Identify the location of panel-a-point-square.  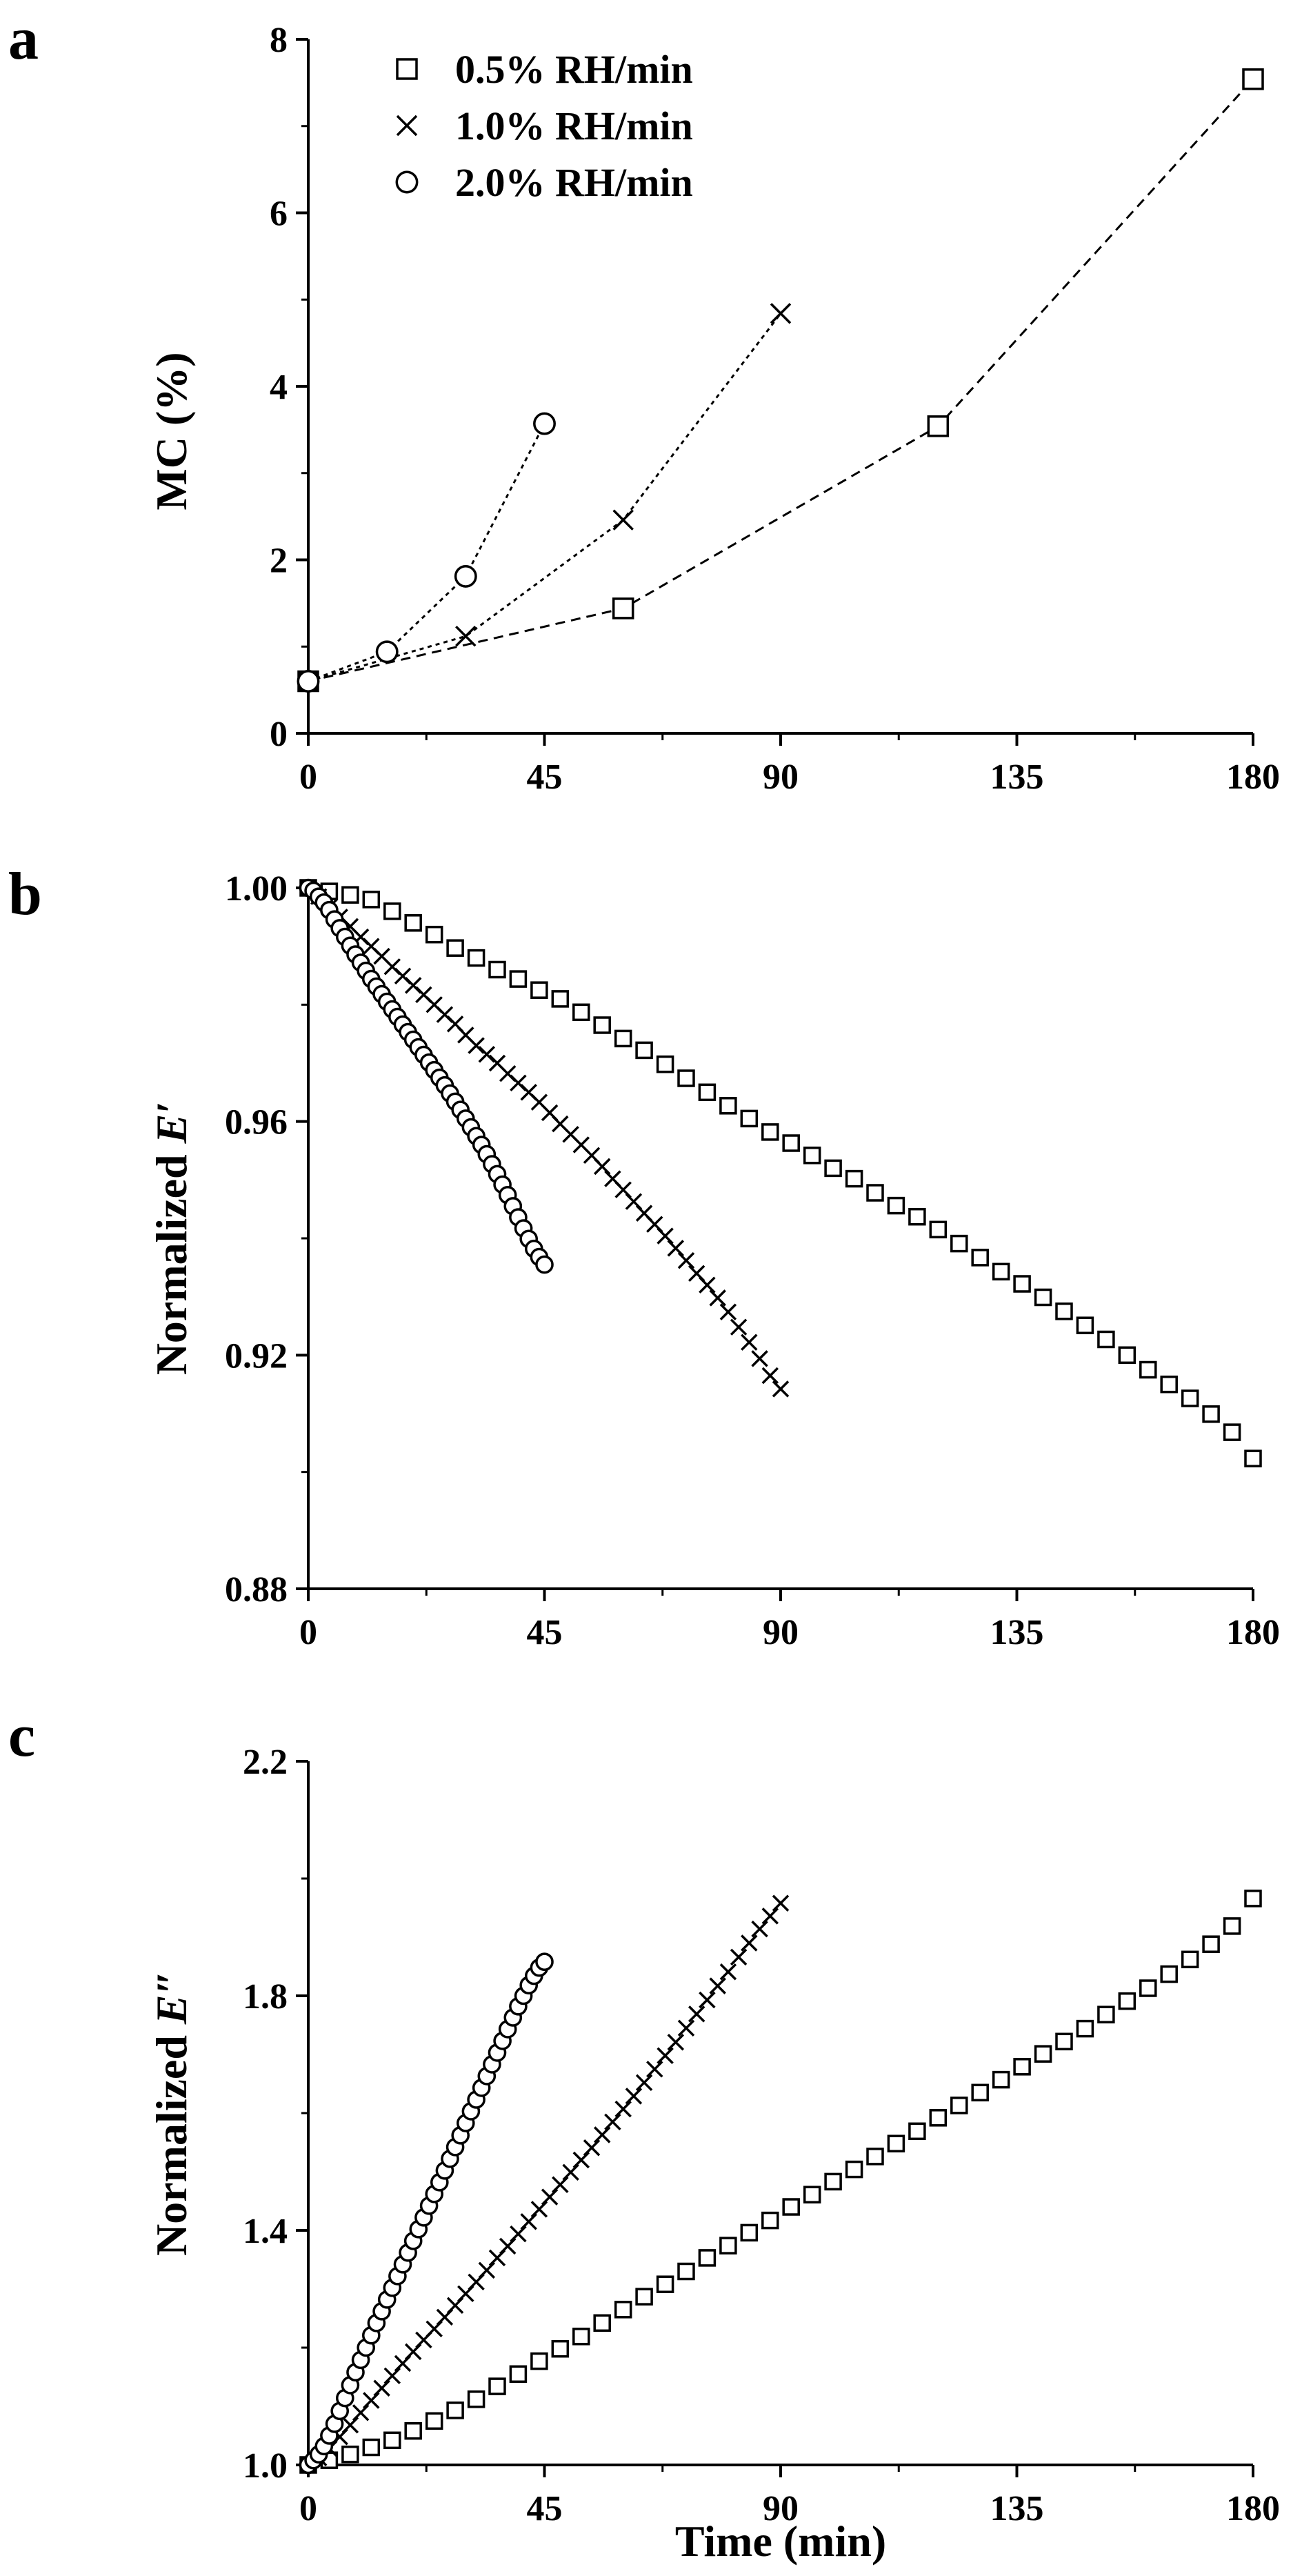
(938, 426).